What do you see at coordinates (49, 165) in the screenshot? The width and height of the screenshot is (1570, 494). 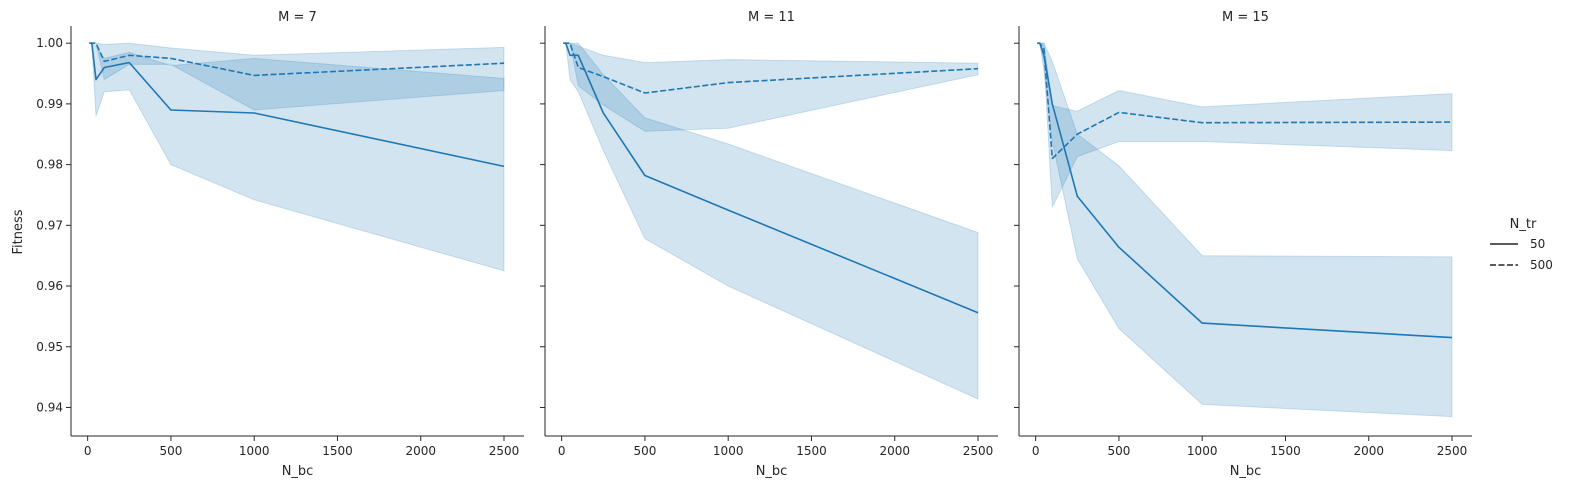 I see `y-tick-label: 0.98` at bounding box center [49, 165].